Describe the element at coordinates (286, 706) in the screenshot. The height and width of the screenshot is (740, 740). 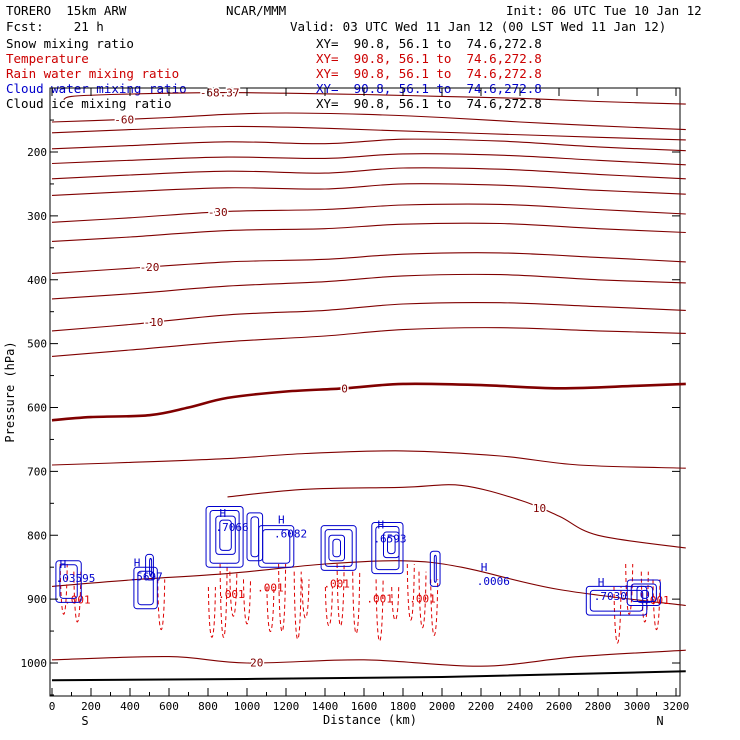
I see `x-tick-label: 1200` at that location.